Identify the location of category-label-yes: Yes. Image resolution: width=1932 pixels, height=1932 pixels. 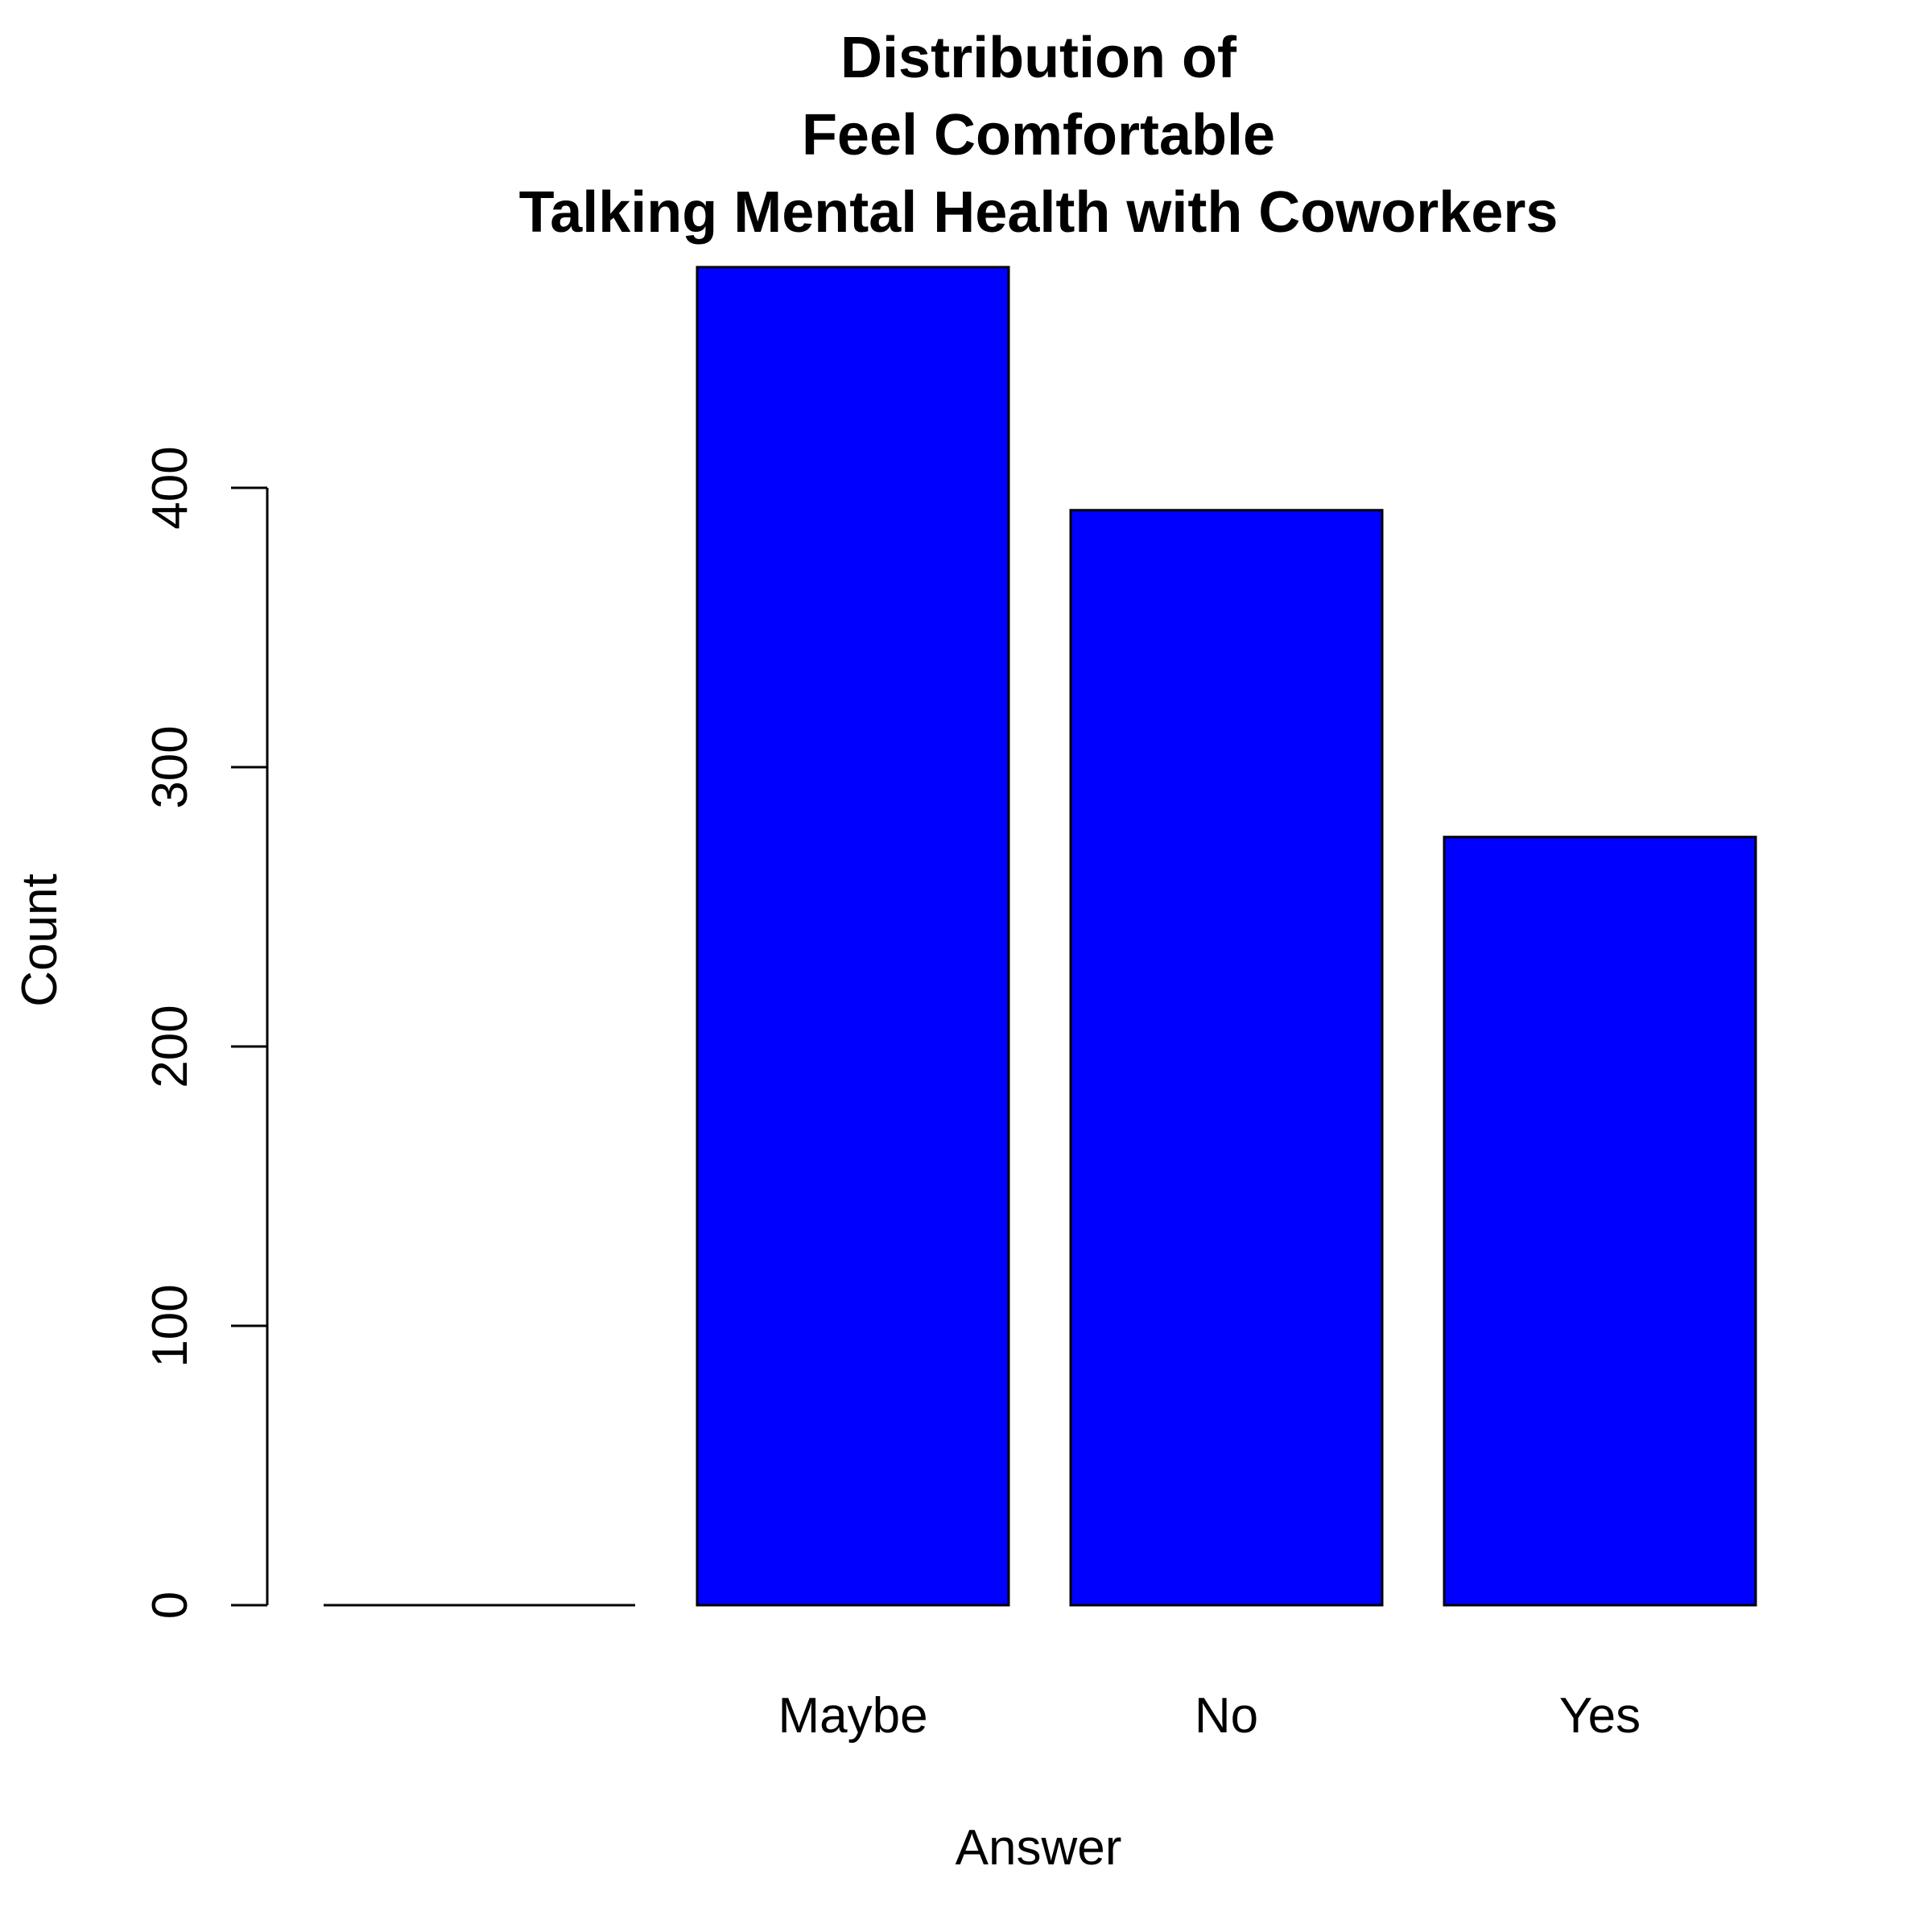
(1600, 1716).